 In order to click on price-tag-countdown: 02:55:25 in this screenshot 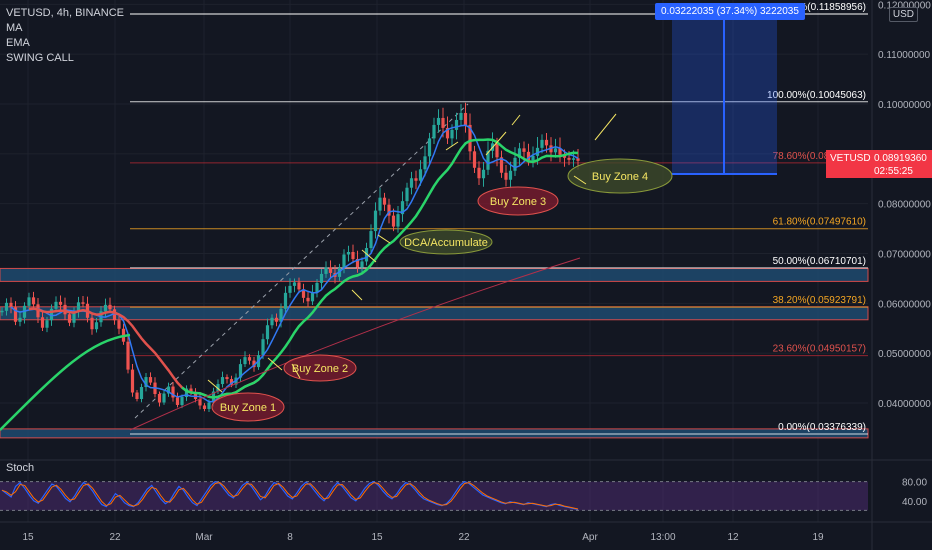, I will do `click(893, 171)`.